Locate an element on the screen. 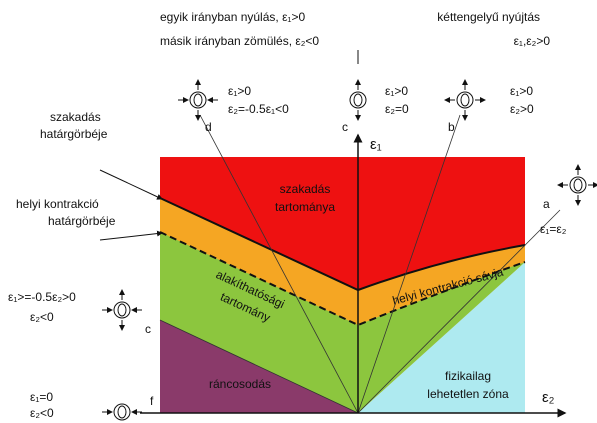  region-label: tartománya is located at coordinates (305, 207).